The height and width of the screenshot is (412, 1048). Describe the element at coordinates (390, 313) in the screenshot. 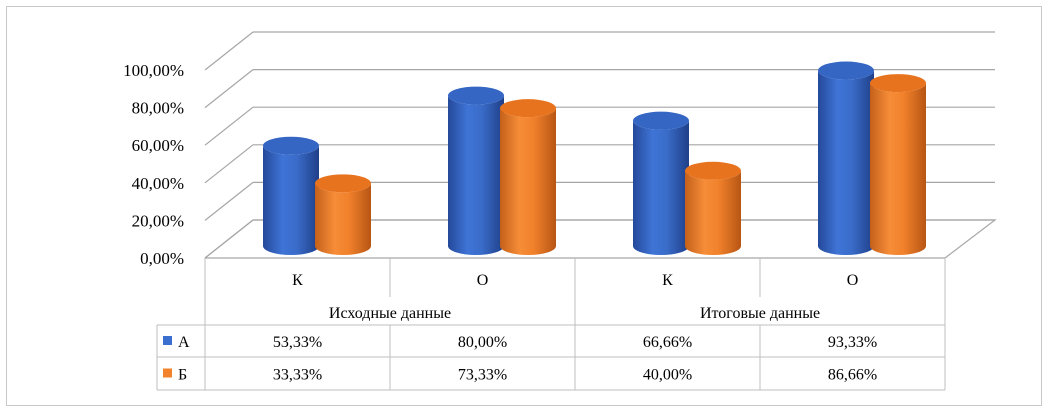

I see `group-label: Исходные данные` at that location.